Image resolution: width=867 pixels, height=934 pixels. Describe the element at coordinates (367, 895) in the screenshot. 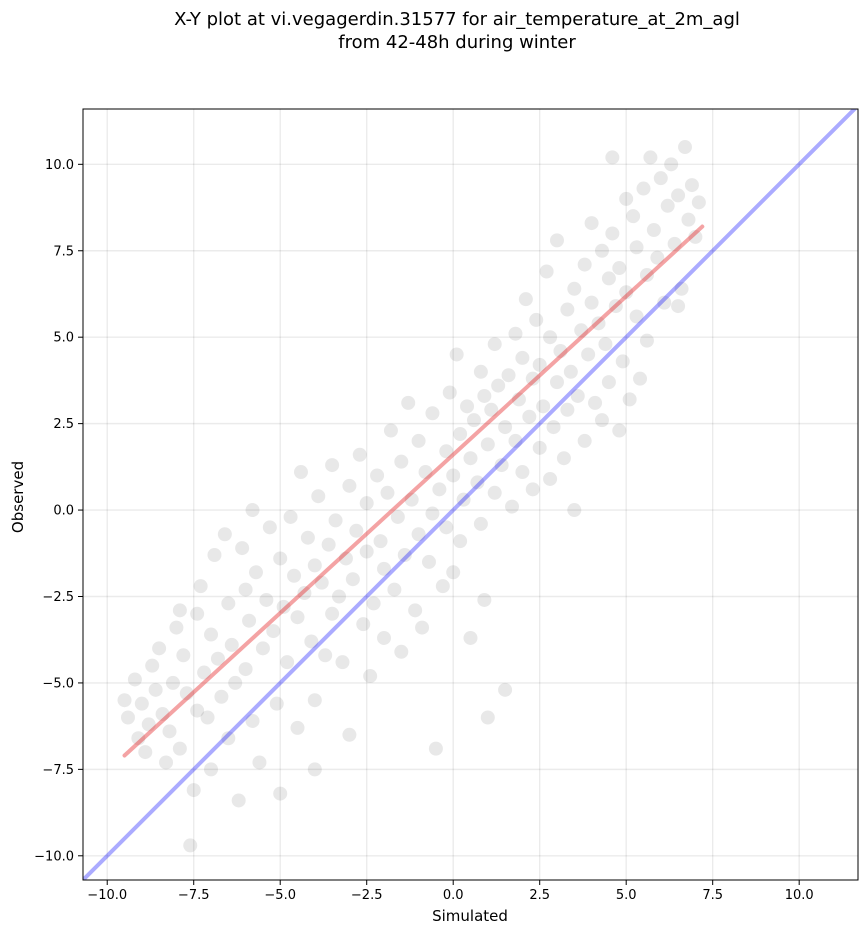

I see `x-tick-label-3: −2.5` at that location.